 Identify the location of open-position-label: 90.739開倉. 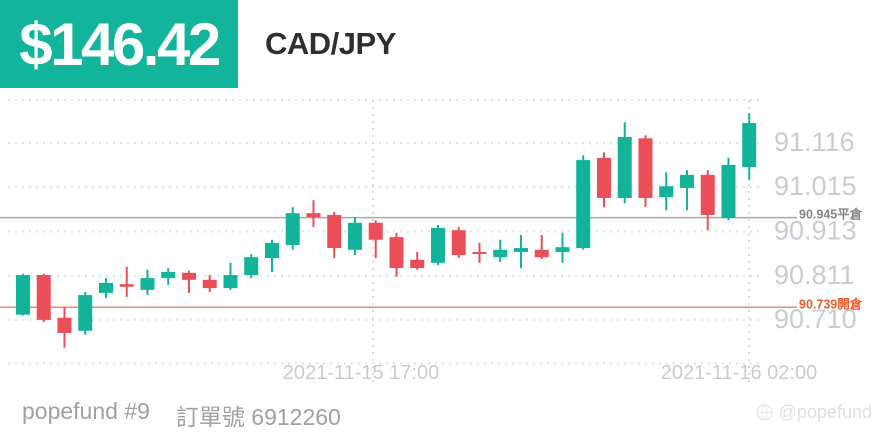
(831, 303).